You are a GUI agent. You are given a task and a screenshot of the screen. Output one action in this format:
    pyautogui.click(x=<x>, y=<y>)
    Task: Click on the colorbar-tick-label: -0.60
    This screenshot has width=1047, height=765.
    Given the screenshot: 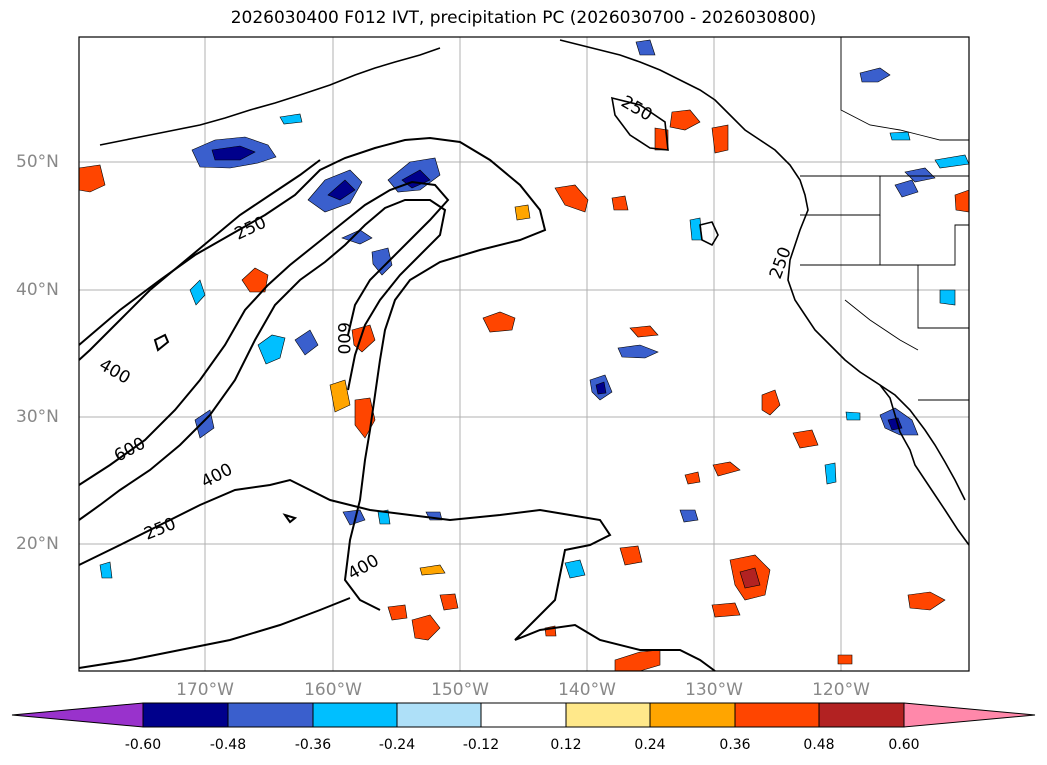 What is the action you would take?
    pyautogui.click(x=143, y=745)
    